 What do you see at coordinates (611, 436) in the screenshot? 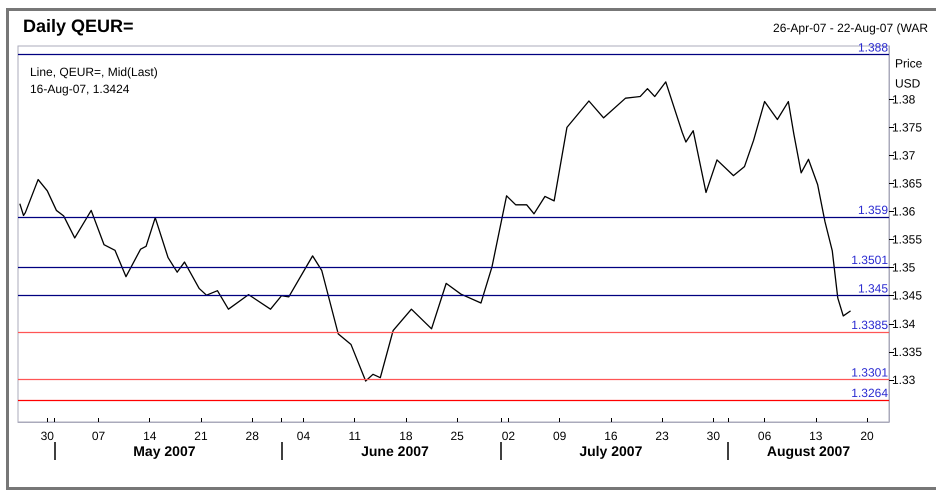
I see `x-tick-label: 16` at bounding box center [611, 436].